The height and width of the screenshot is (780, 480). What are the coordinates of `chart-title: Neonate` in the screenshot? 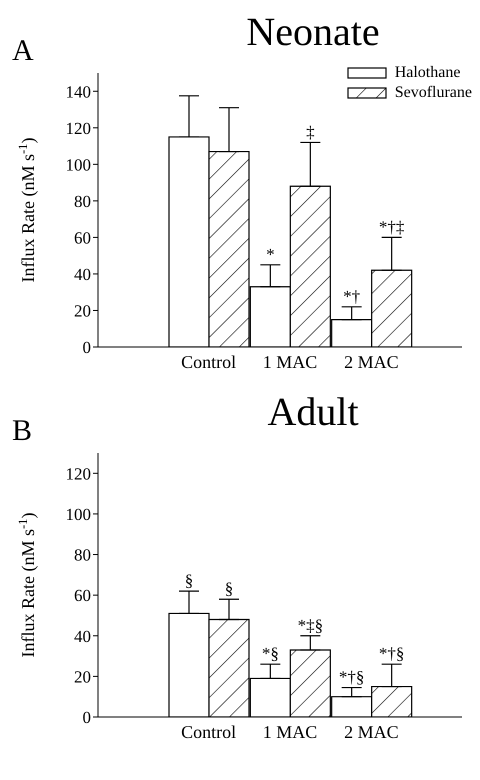 It's located at (313, 31).